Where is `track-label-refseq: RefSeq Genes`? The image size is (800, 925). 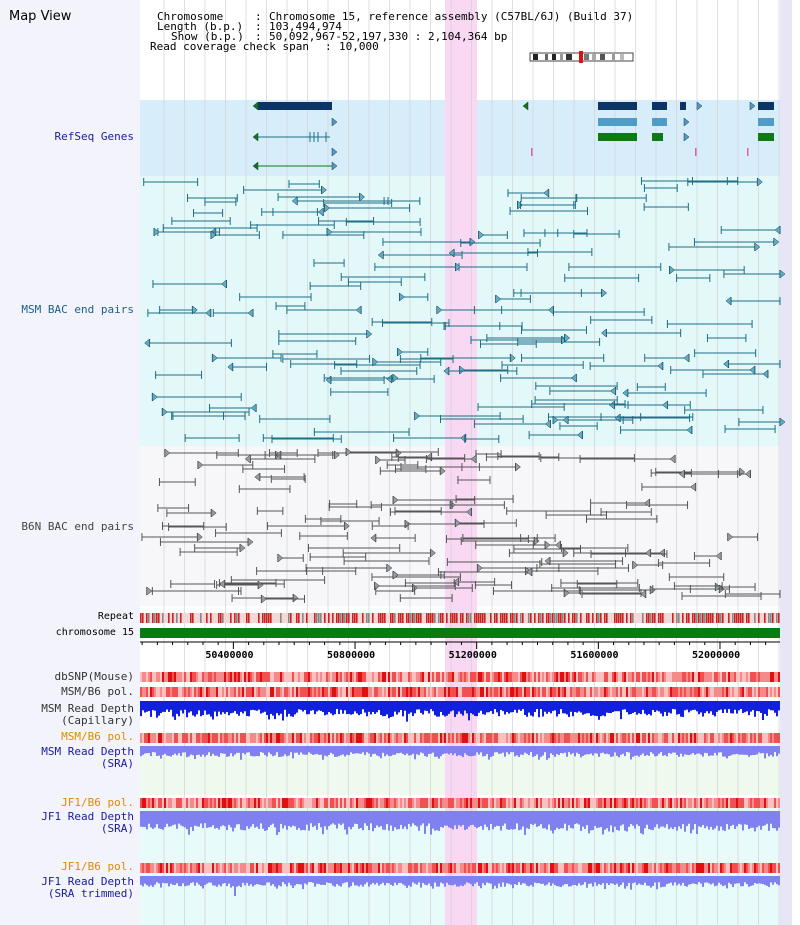 track-label-refseq: RefSeq Genes is located at coordinates (94, 136).